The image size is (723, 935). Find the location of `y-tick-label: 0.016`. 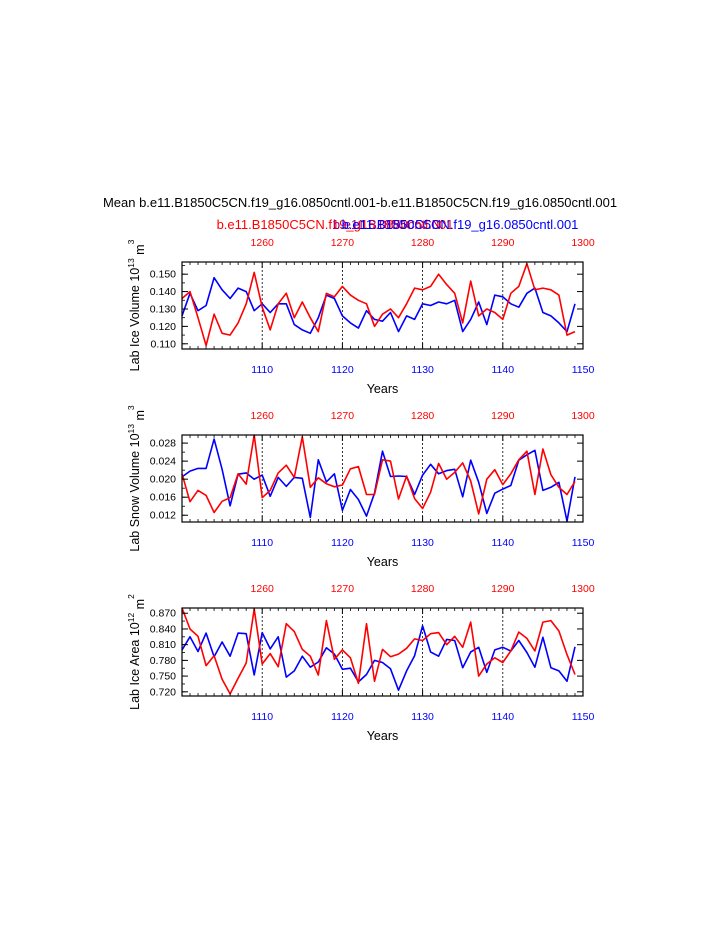

y-tick-label: 0.016 is located at coordinates (163, 498).